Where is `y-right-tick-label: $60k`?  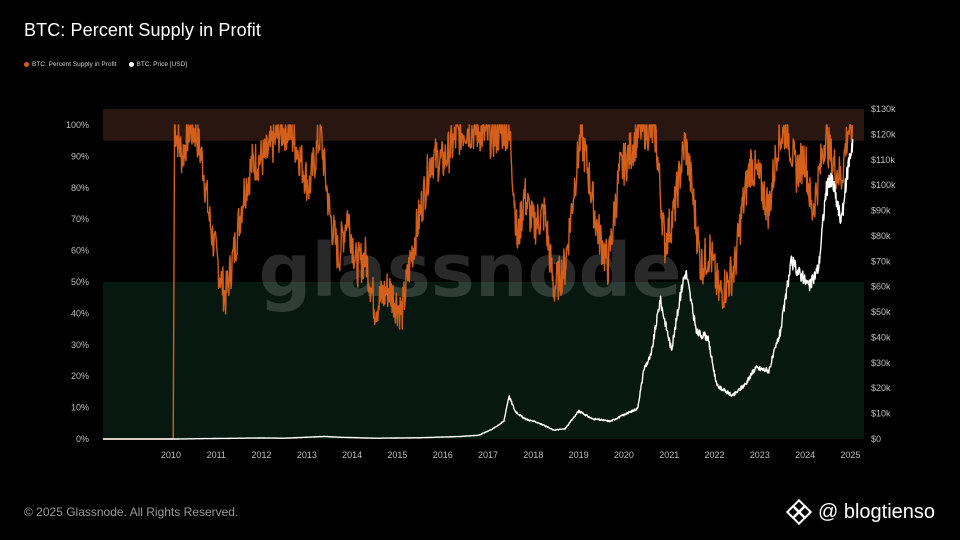
y-right-tick-label: $60k is located at coordinates (881, 287).